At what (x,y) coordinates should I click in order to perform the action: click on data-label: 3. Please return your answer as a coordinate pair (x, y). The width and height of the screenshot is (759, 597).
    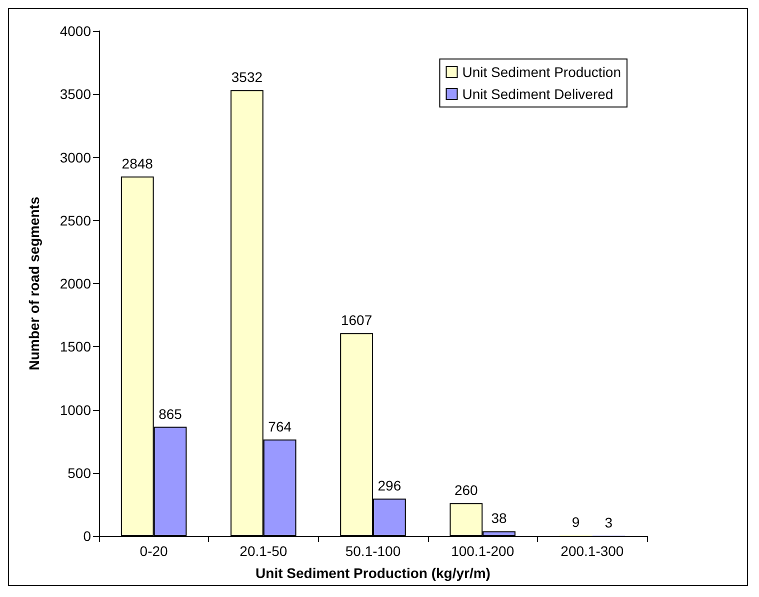
    Looking at the image, I should click on (608, 522).